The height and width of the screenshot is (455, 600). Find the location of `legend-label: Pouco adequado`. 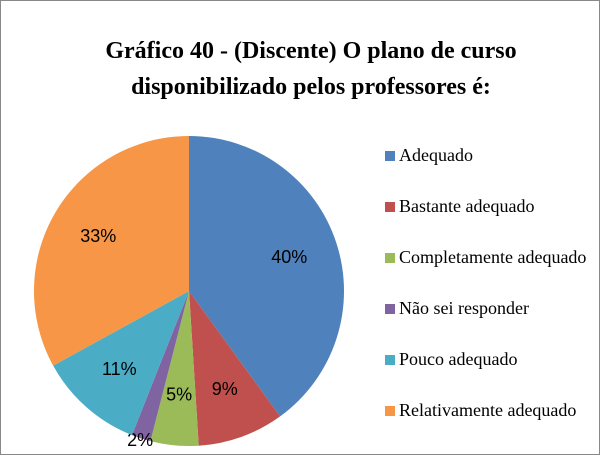

legend-label: Pouco adequado is located at coordinates (458, 359).